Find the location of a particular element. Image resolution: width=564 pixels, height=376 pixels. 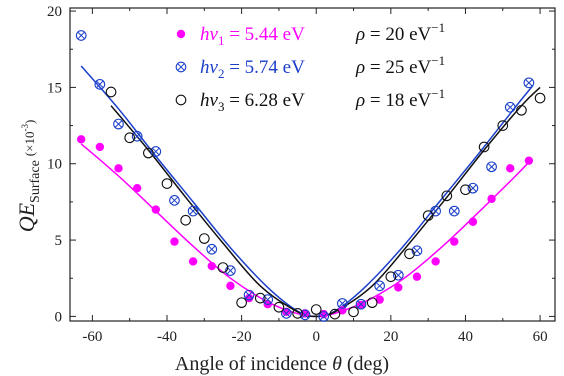

y-tick-label: 15 is located at coordinates (54, 88).